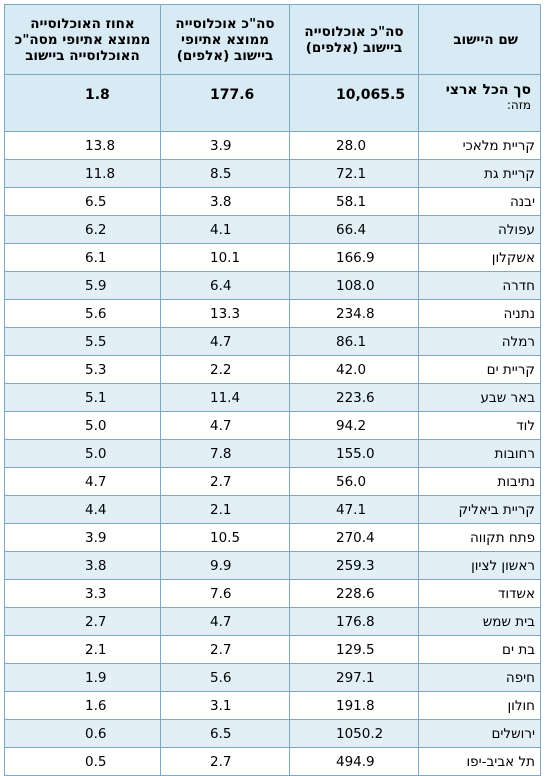  What do you see at coordinates (82, 537) in the screenshot?
I see `ethiopian-percentage-cell: 3.9` at bounding box center [82, 537].